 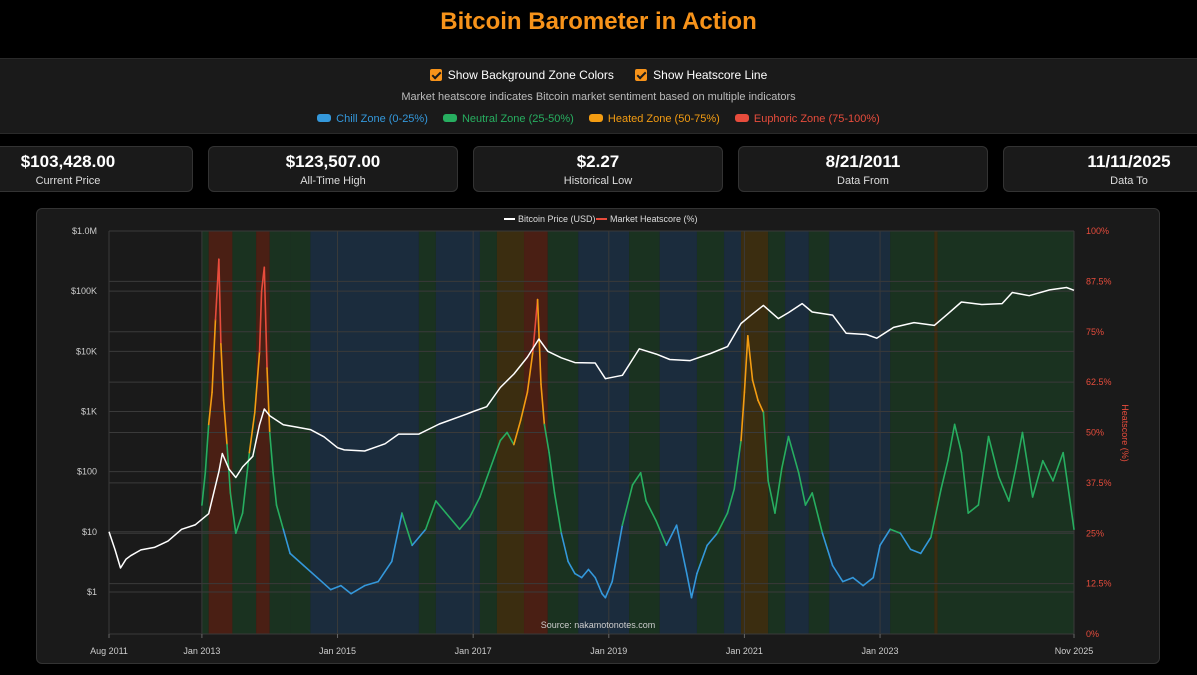 I want to click on show-zones-checkbox: Show Background Zone Colors, so click(x=521, y=74).